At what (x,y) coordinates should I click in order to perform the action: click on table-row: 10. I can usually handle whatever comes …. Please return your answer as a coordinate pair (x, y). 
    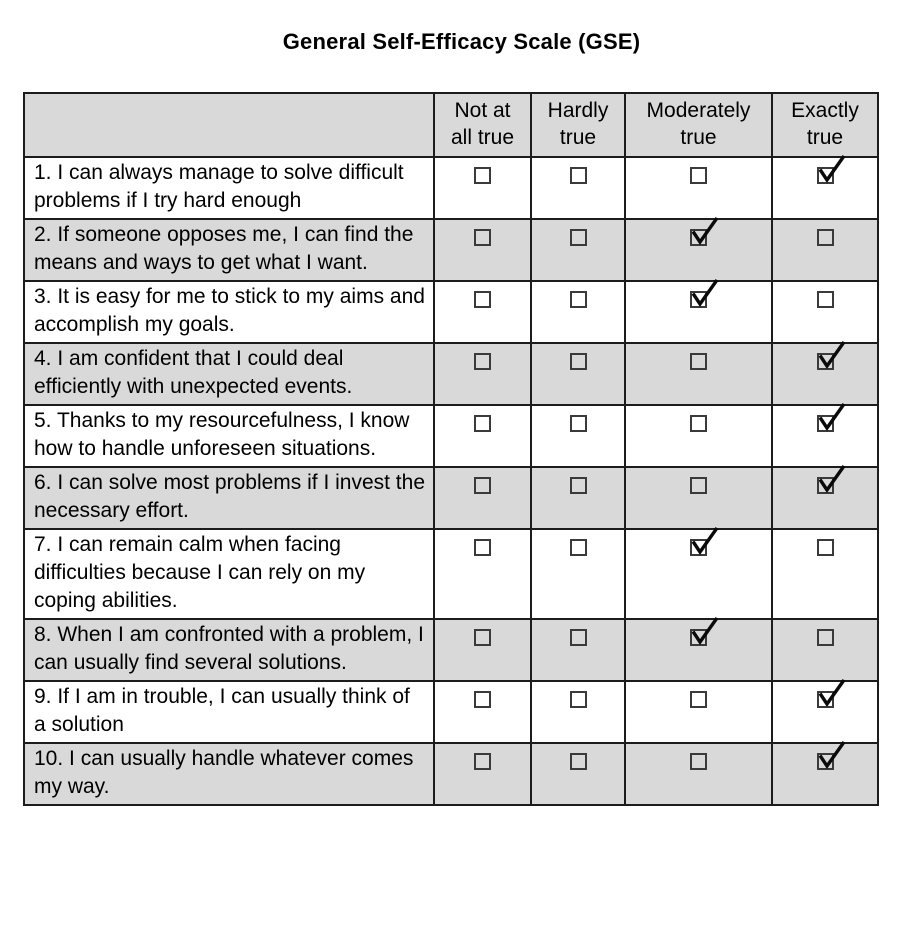
    Looking at the image, I should click on (451, 773).